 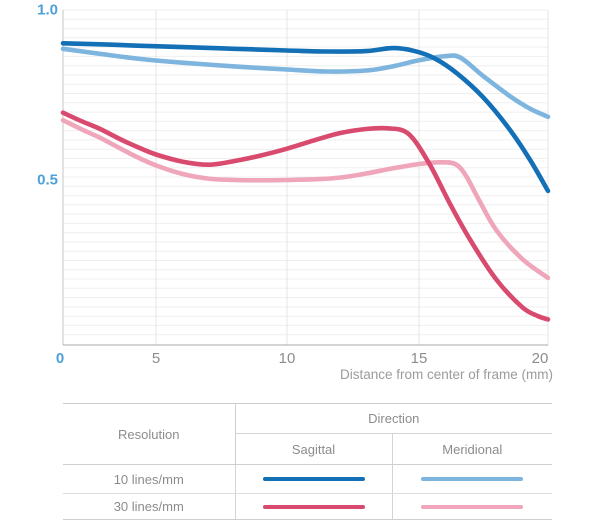 What do you see at coordinates (156, 358) in the screenshot?
I see `x-tick-label: 5` at bounding box center [156, 358].